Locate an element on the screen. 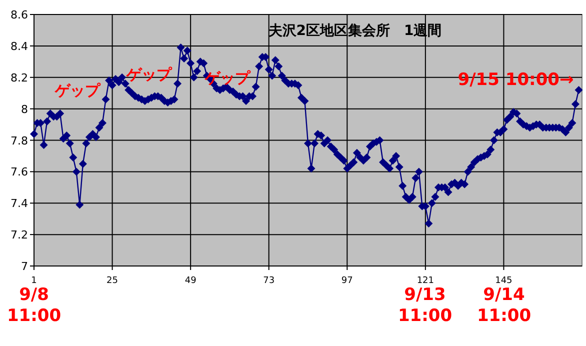 This screenshot has height=346, width=586. x-tick-label: 121 is located at coordinates (425, 281).